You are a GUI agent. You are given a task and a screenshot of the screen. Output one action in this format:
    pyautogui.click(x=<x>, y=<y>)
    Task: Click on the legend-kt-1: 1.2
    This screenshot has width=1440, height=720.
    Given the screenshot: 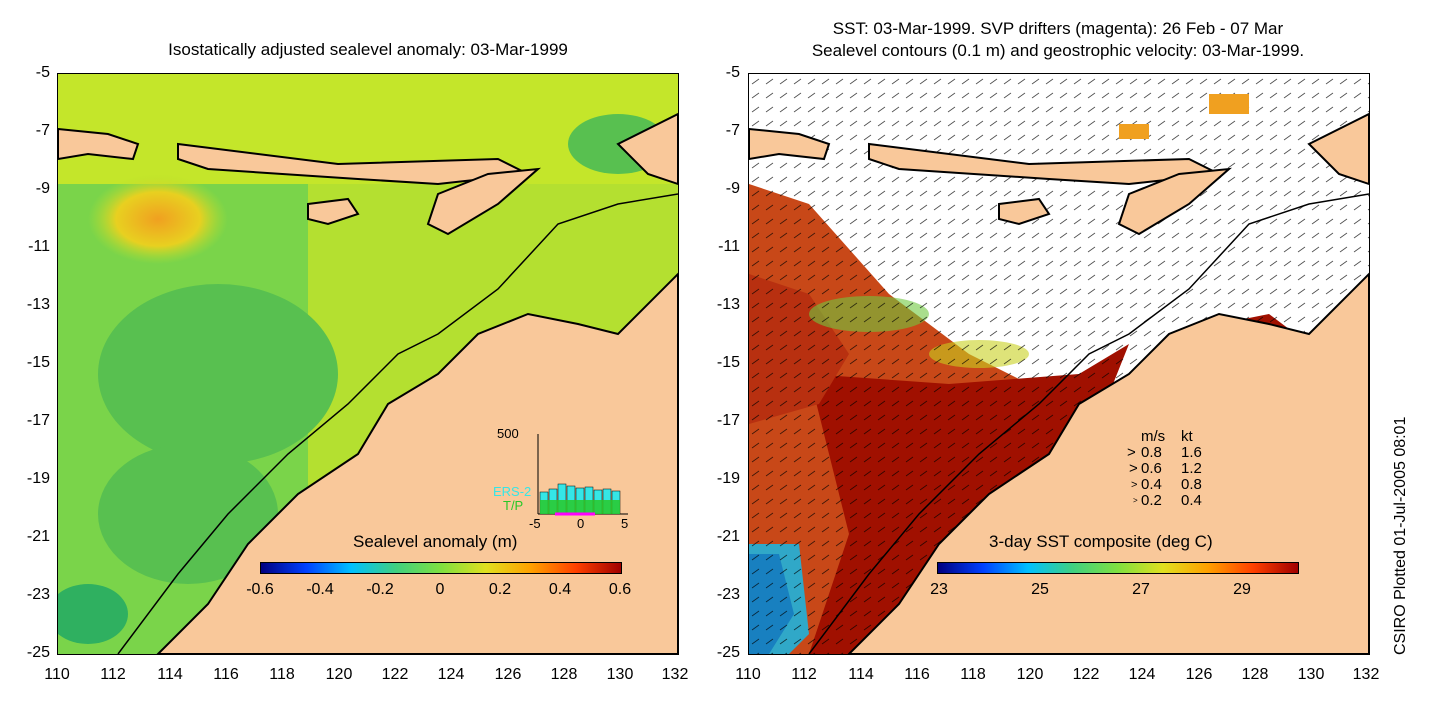 What is the action you would take?
    pyautogui.click(x=1191, y=468)
    